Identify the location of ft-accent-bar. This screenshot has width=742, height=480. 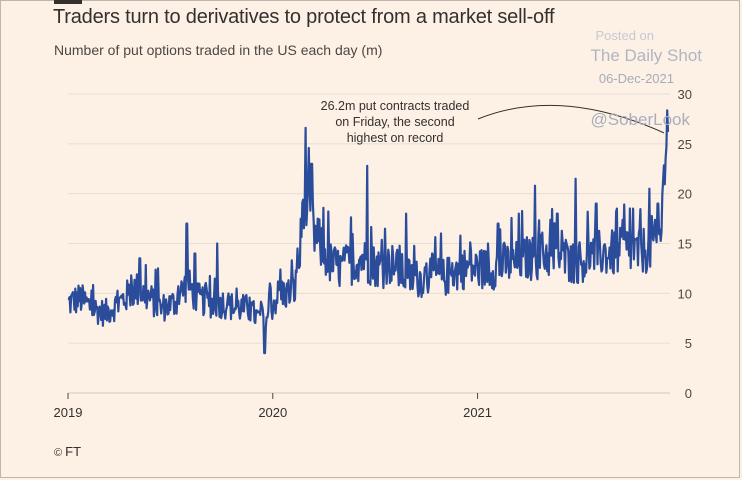
(68, 2).